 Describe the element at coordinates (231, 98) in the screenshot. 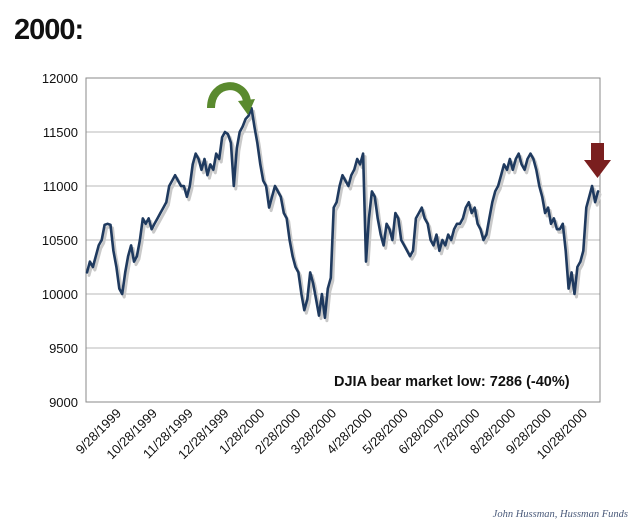

I see `curved-arrow-icon` at that location.